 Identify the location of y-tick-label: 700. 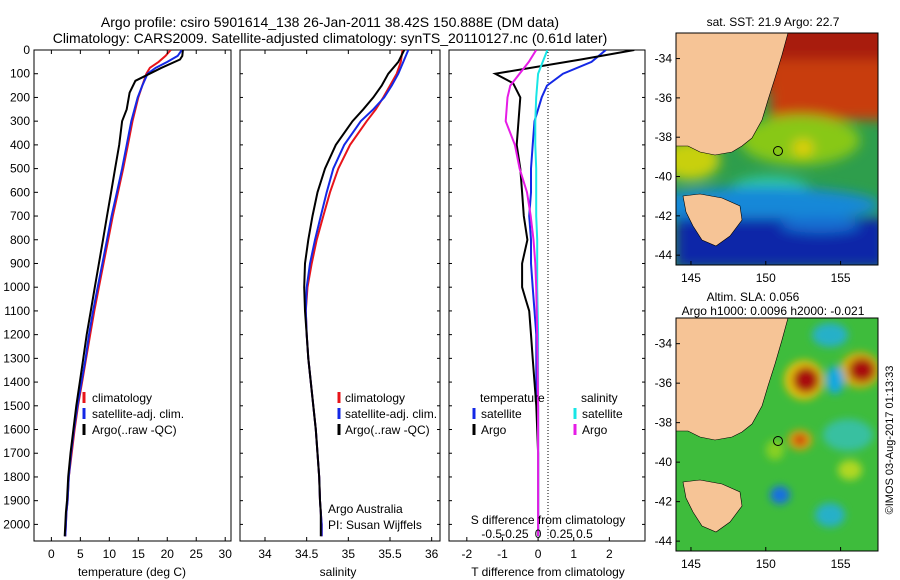
(20, 216).